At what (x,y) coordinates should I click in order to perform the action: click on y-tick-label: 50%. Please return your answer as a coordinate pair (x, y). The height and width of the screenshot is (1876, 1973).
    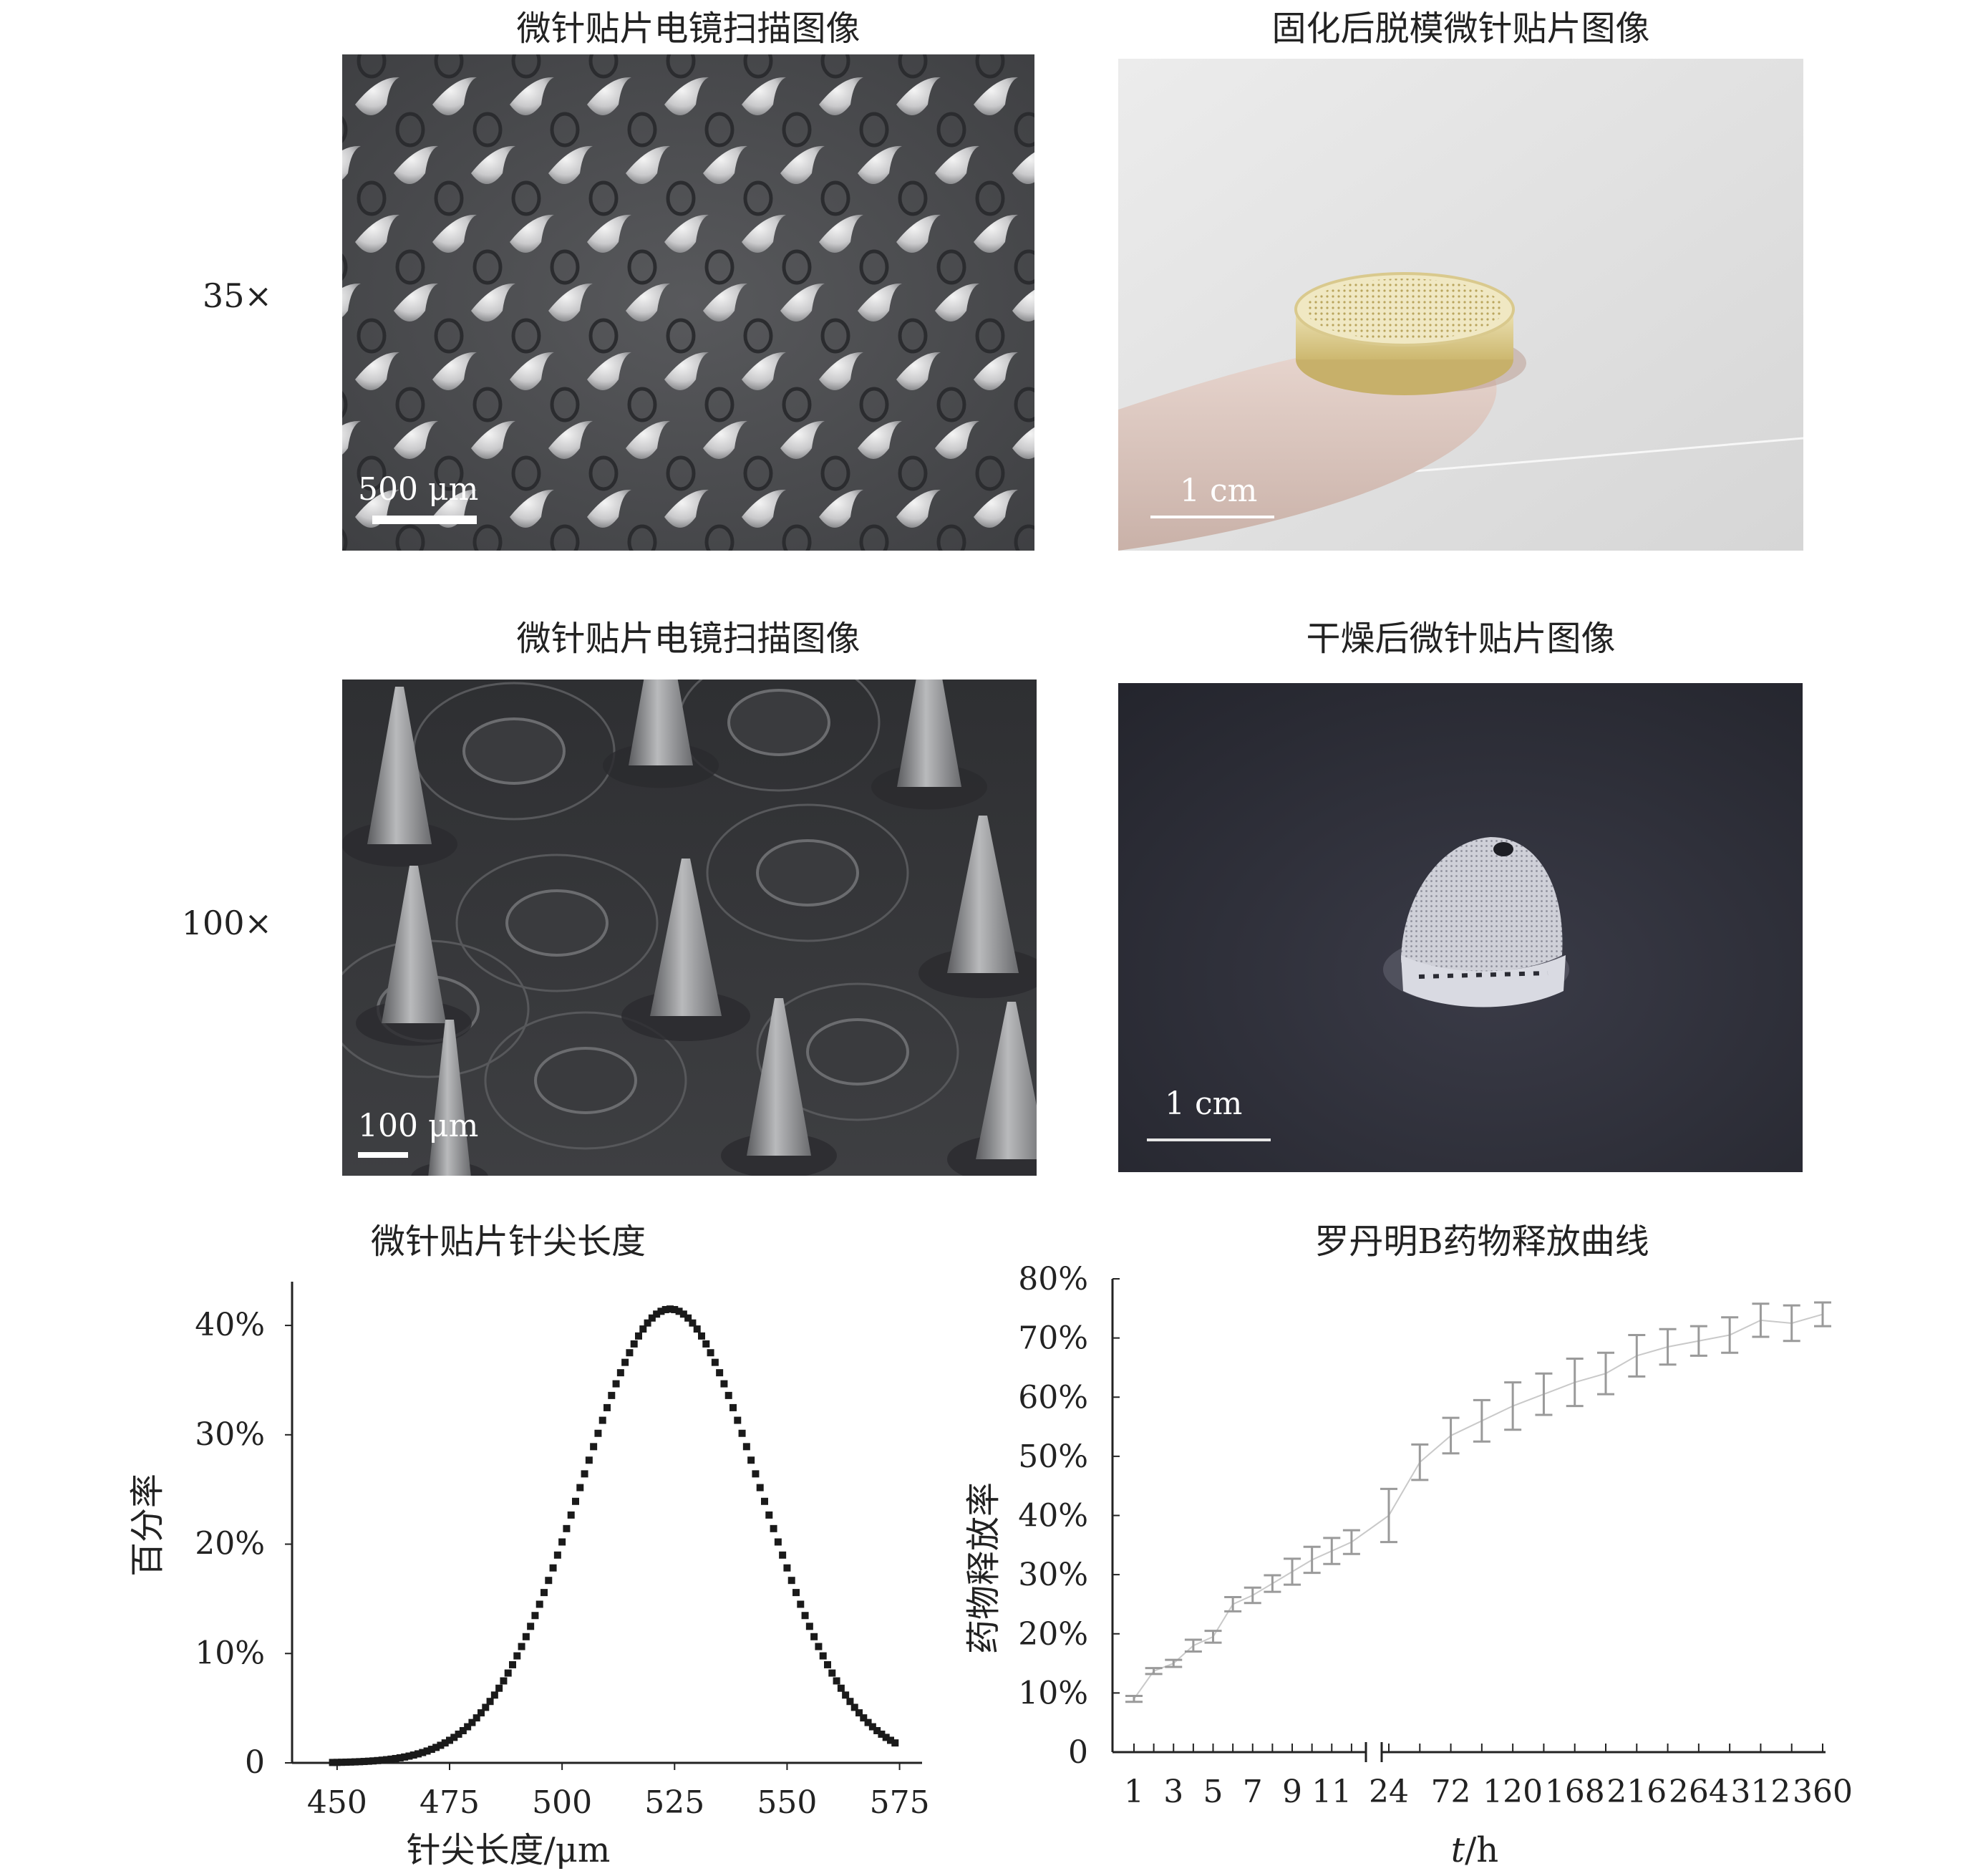
    Looking at the image, I should click on (1053, 1457).